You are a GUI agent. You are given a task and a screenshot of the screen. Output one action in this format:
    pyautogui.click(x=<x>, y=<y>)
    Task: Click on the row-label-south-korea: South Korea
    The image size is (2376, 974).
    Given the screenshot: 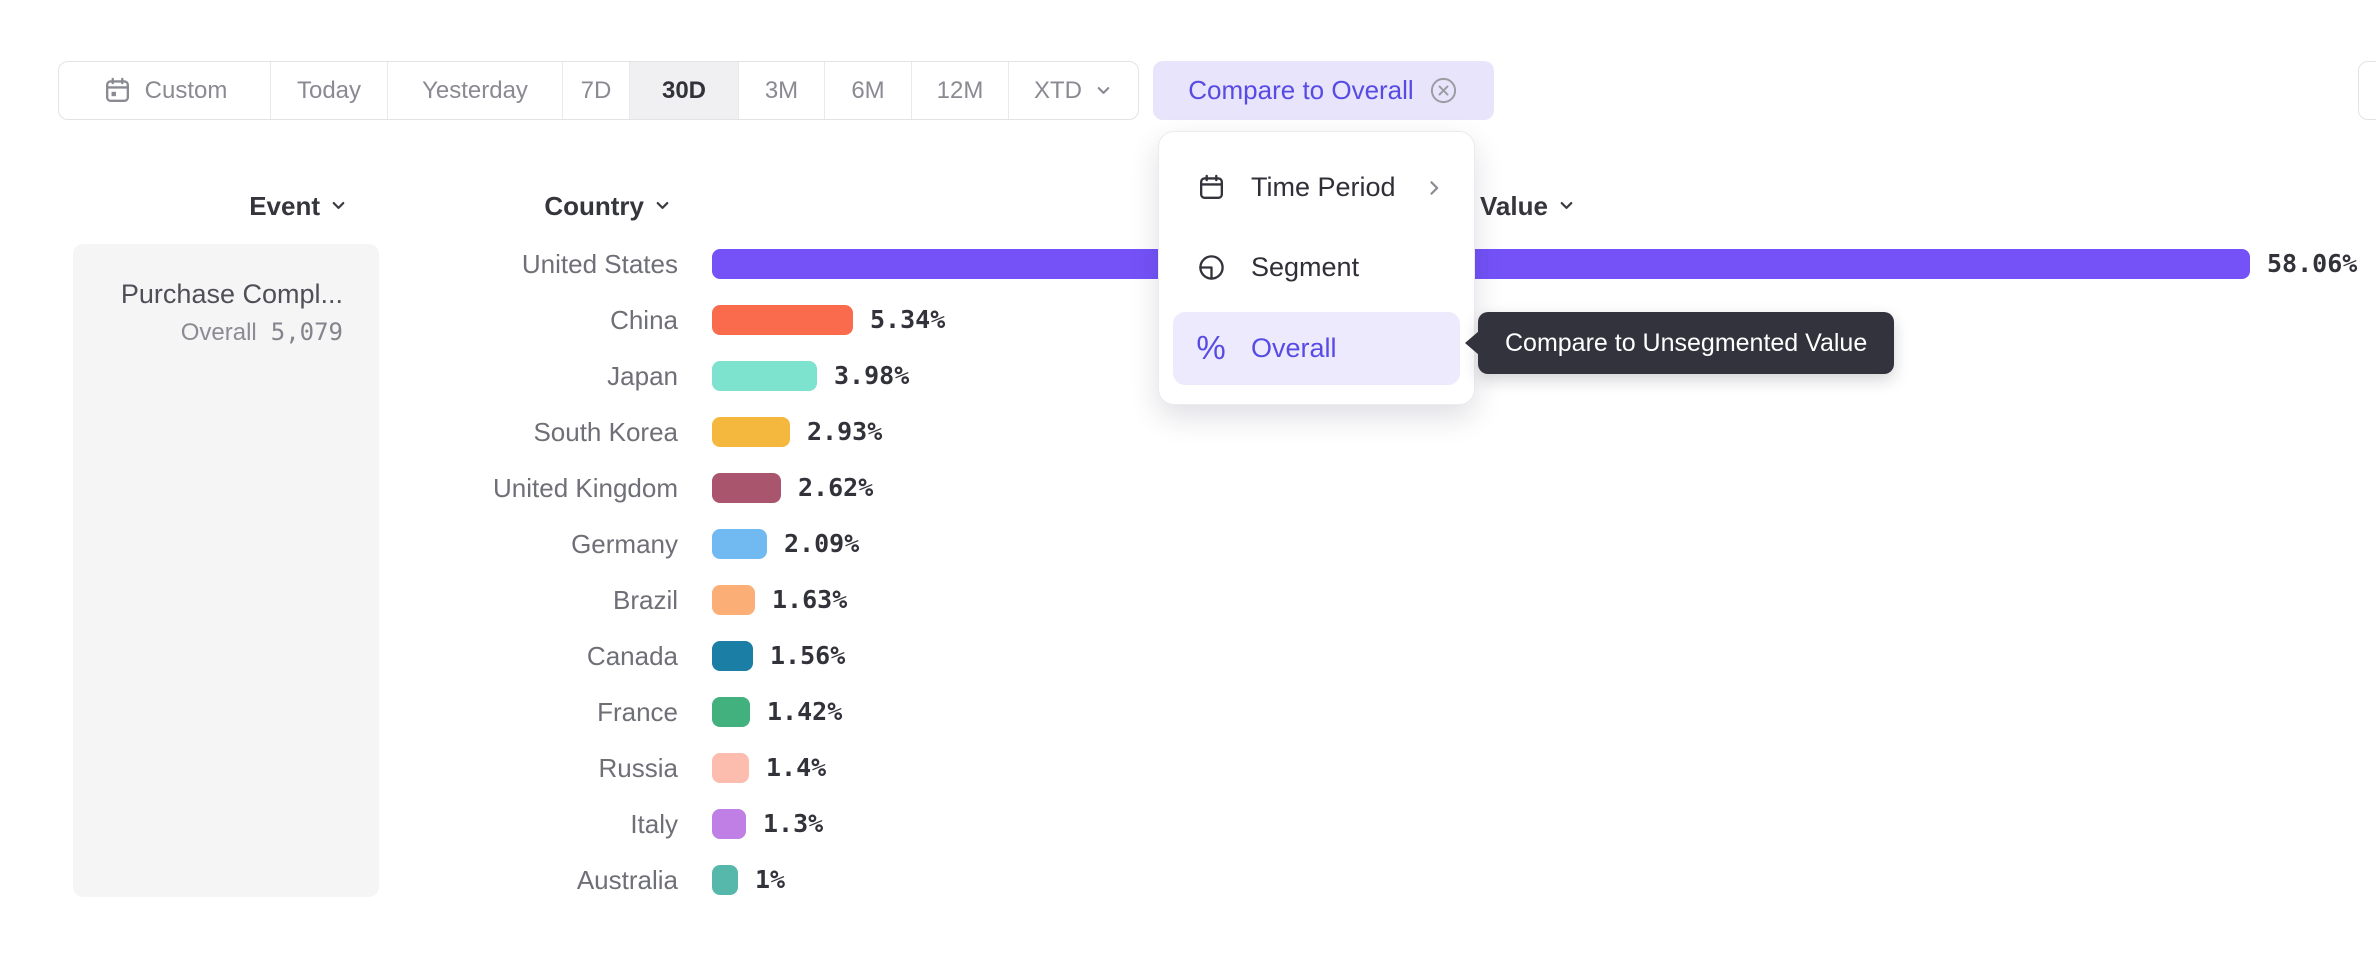 What is the action you would take?
    pyautogui.click(x=605, y=432)
    